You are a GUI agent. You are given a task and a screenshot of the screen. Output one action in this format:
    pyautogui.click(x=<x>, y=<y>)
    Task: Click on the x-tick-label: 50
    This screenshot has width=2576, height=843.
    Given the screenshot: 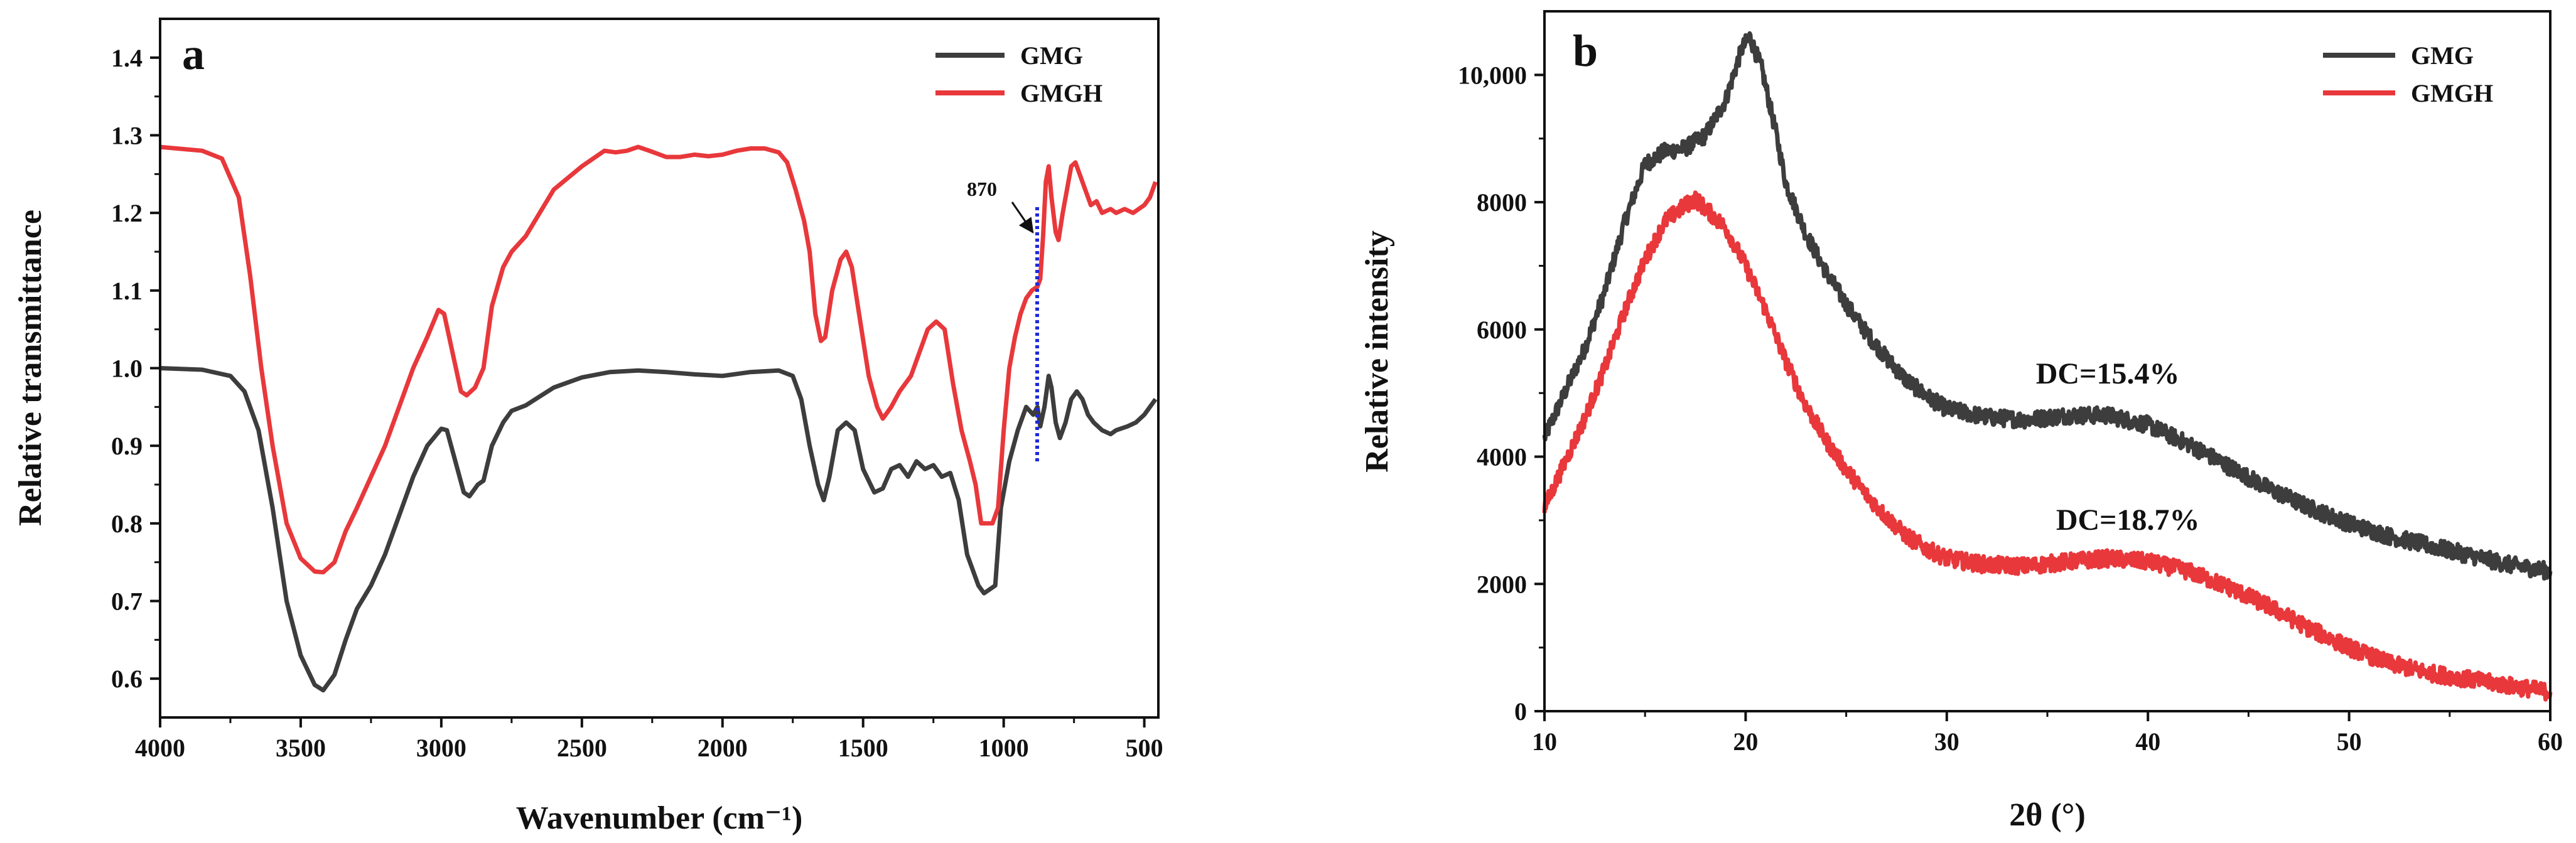 What is the action you would take?
    pyautogui.click(x=2349, y=742)
    